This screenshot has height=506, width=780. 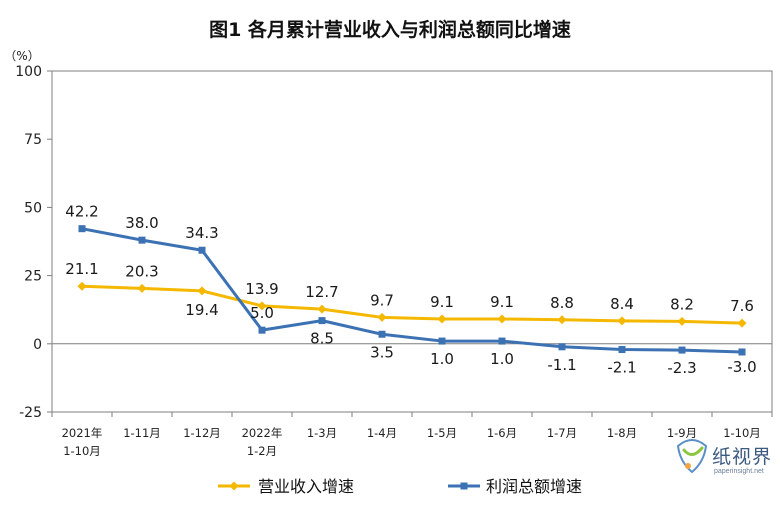 I want to click on y-tick-label: 75, so click(x=33, y=140).